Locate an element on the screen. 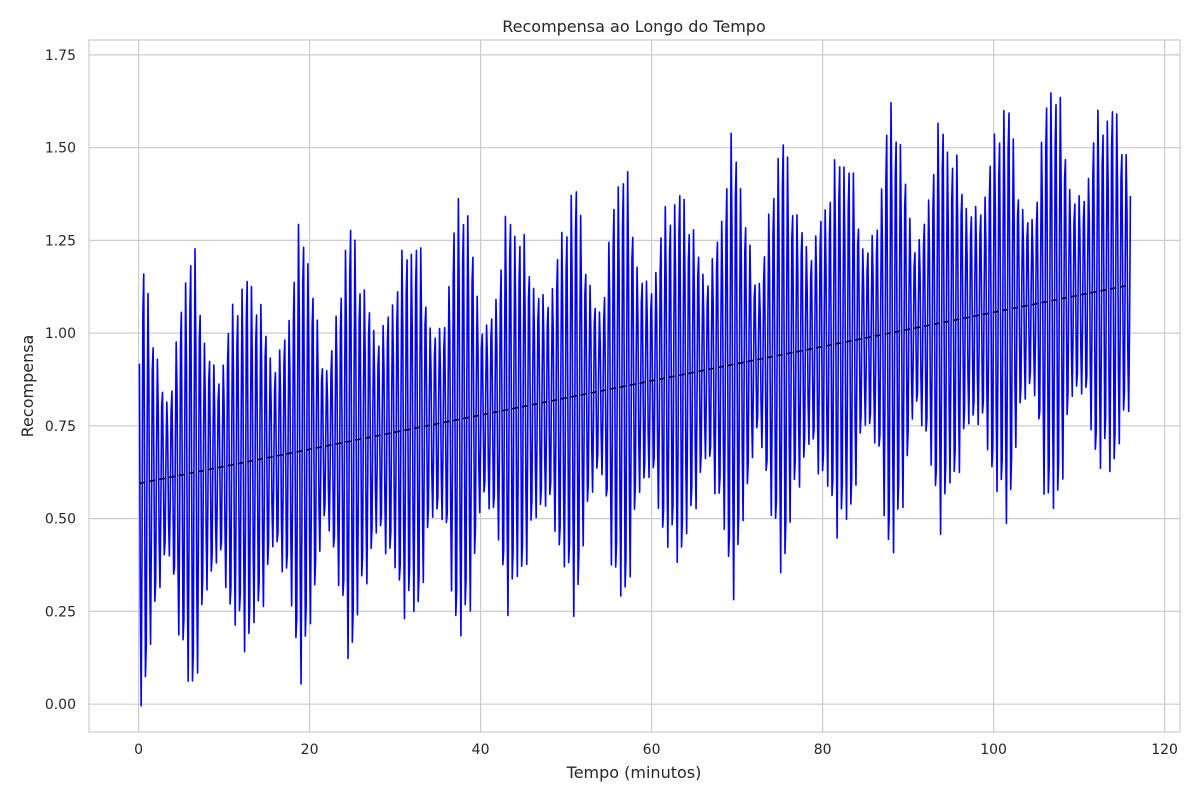 This screenshot has width=1200, height=800. y-tick-label: 1.00 is located at coordinates (60, 334).